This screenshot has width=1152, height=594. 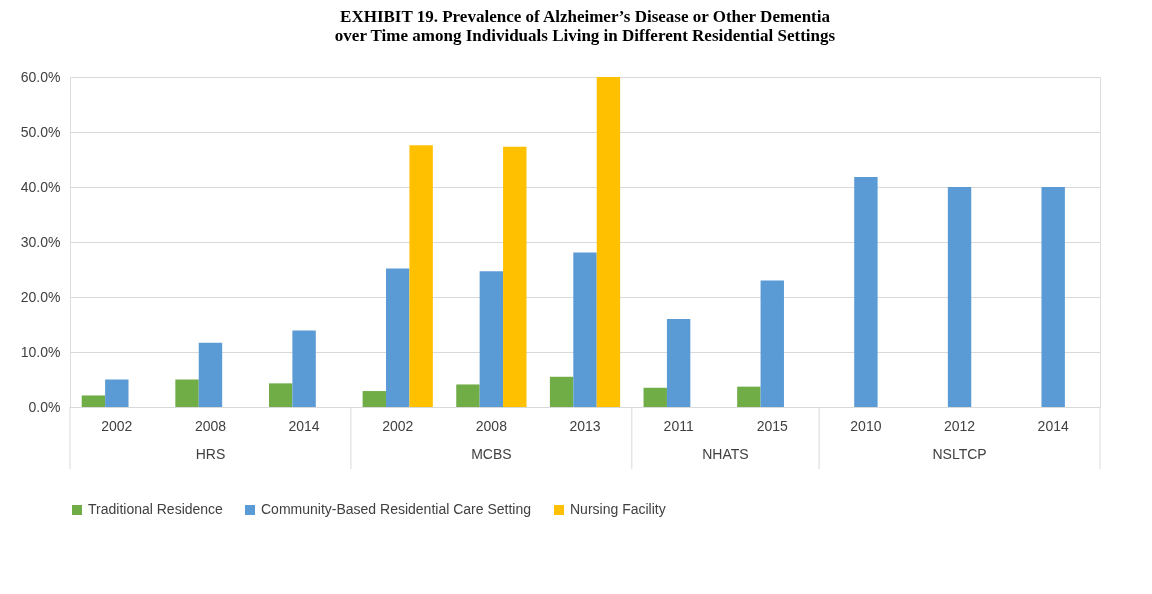 I want to click on y-tick-label: 40.0%, so click(x=40, y=186).